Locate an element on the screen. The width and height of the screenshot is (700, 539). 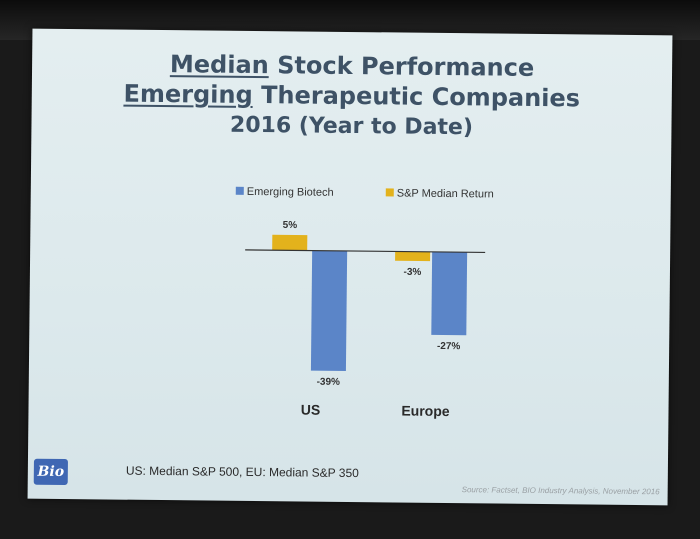
legend-label-1: Emerging Biotech is located at coordinates (290, 192).